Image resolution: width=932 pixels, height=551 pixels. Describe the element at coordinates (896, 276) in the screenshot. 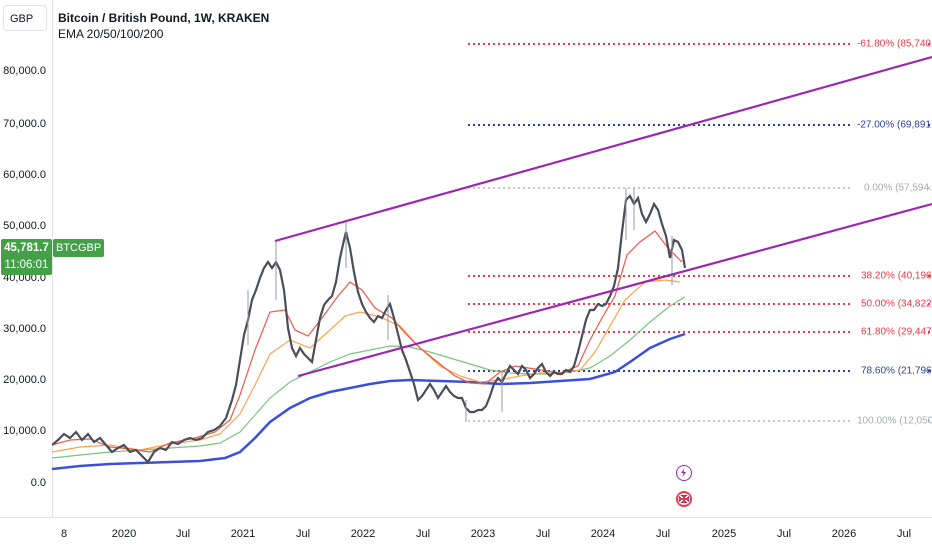

I see `fib-label-38: 38.20% (40,196.3)` at that location.